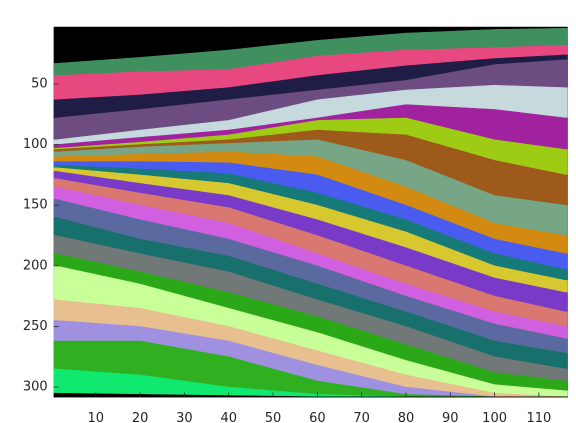  Describe the element at coordinates (96, 417) in the screenshot. I see `x-tick-label: 10` at that location.